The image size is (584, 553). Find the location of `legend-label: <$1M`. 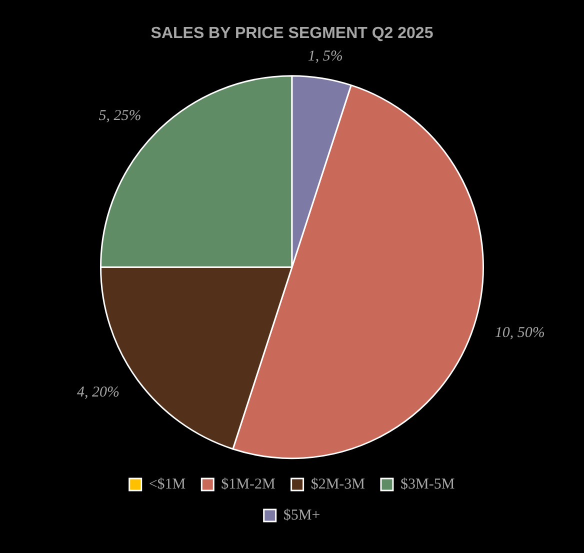

legend-label: <$1M is located at coordinates (167, 484).